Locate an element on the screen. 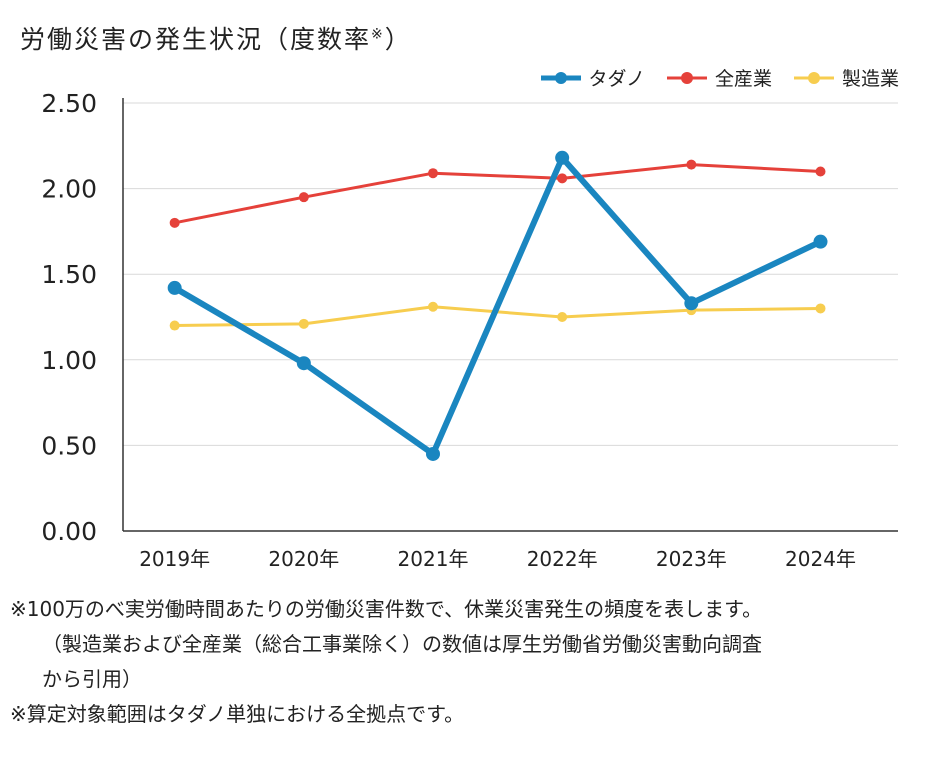  legend-item: 全産業 is located at coordinates (719, 77).